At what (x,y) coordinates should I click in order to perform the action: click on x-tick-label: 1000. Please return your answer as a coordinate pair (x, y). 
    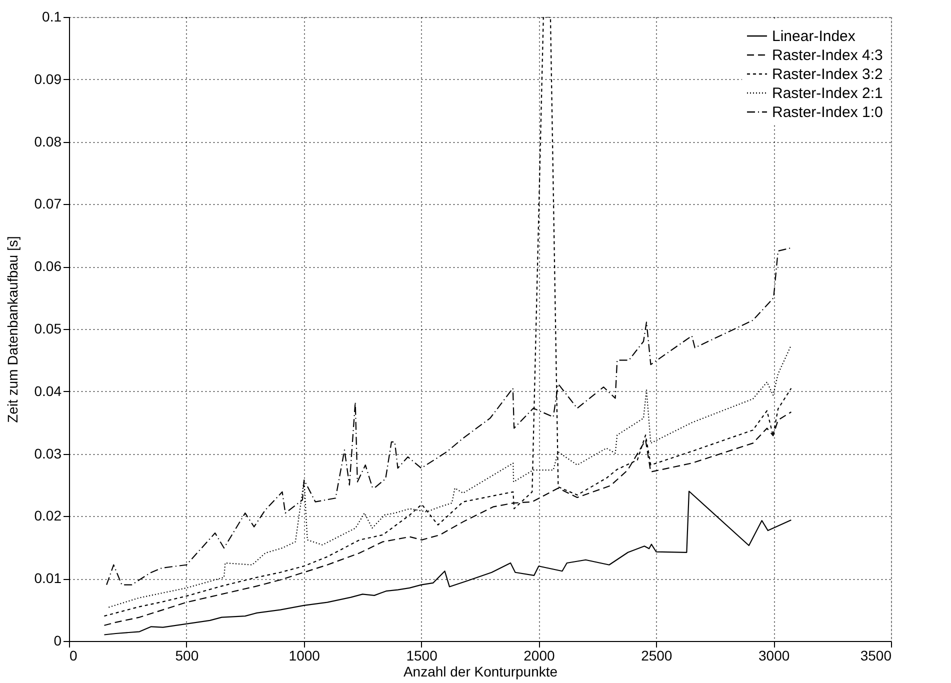
    Looking at the image, I should click on (304, 656).